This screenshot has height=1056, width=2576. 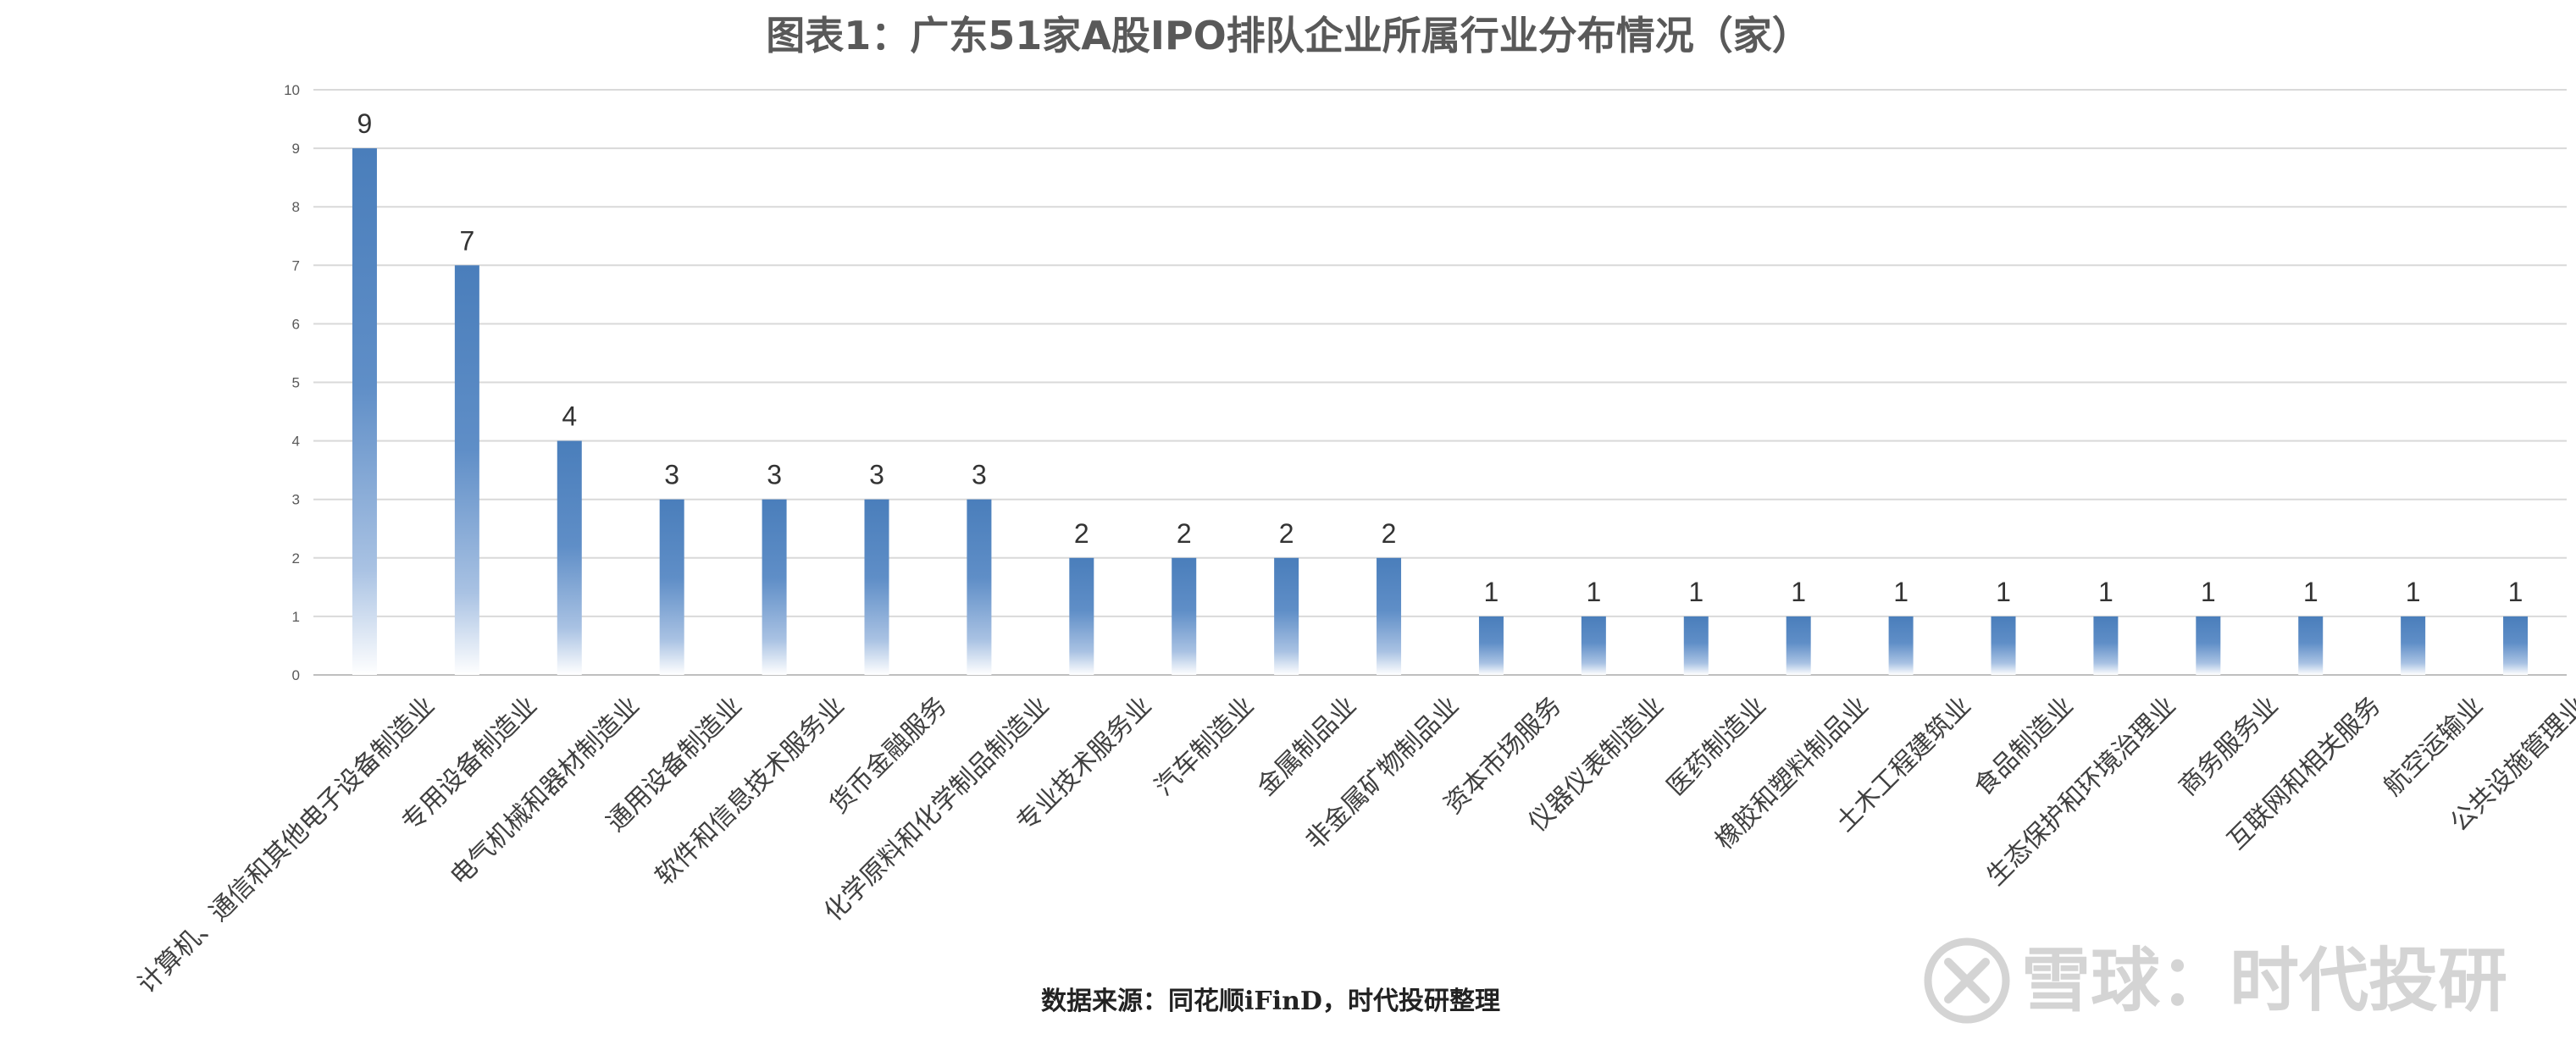 What do you see at coordinates (296, 383) in the screenshot?
I see `y-tick-label: 5` at bounding box center [296, 383].